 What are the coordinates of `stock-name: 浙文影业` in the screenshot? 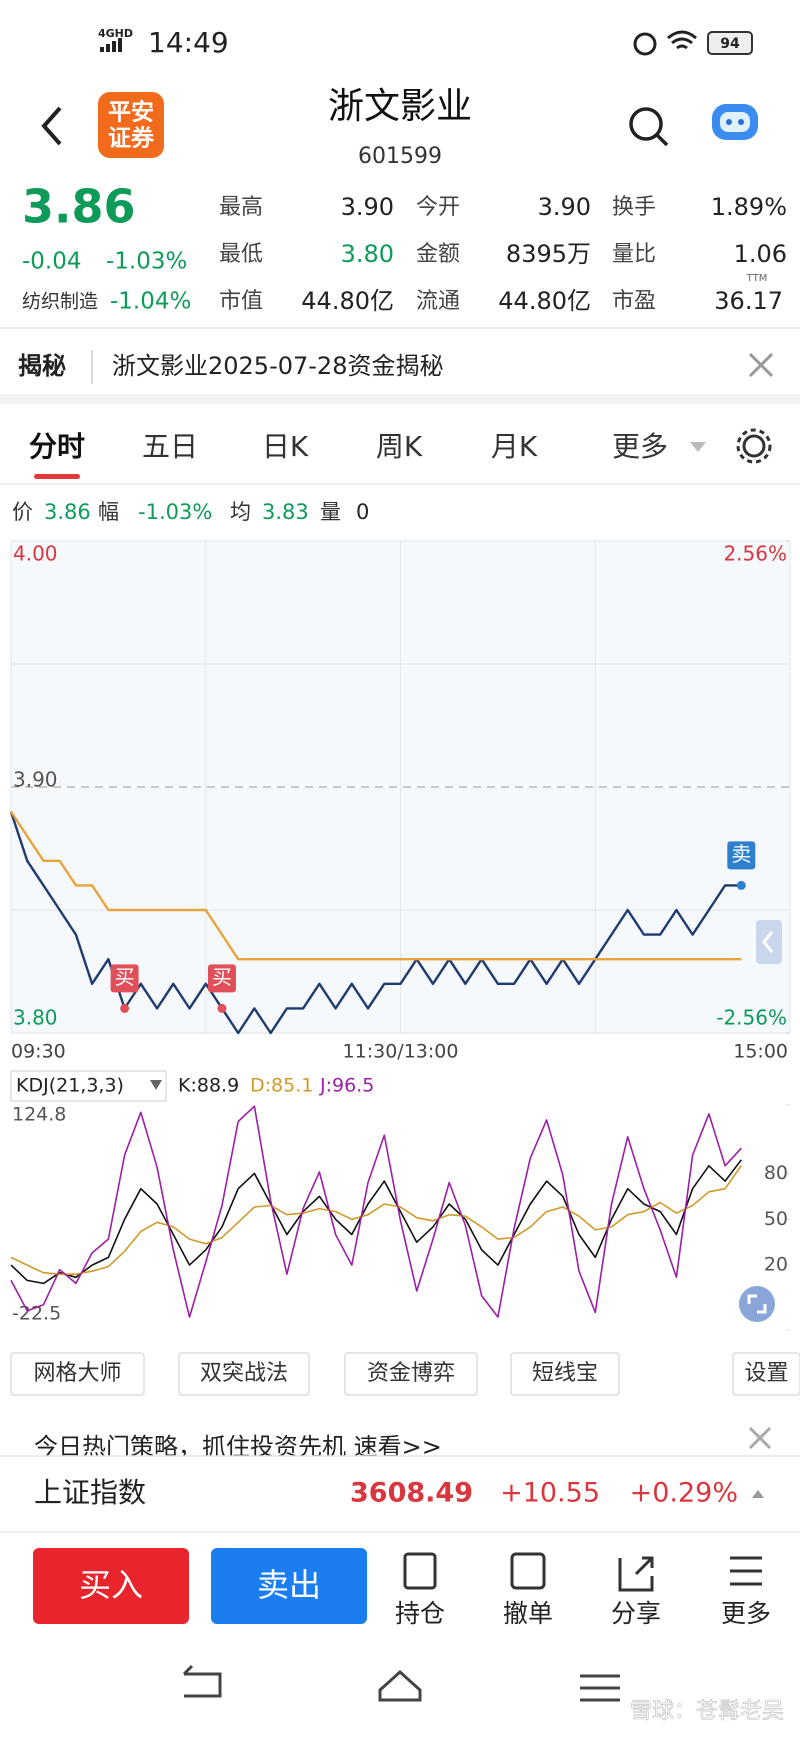 It's located at (400, 106).